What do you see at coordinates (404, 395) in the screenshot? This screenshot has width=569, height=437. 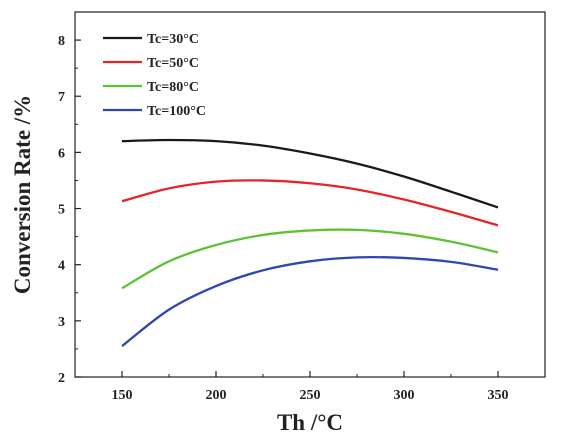 I see `x-tick-label: 300` at bounding box center [404, 395].